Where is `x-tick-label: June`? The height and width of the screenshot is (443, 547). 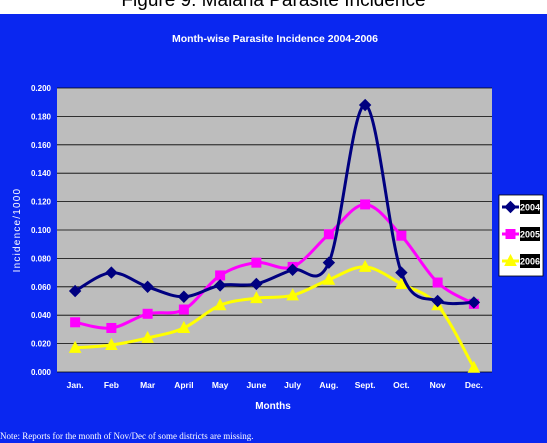 x-tick-label: June is located at coordinates (256, 385).